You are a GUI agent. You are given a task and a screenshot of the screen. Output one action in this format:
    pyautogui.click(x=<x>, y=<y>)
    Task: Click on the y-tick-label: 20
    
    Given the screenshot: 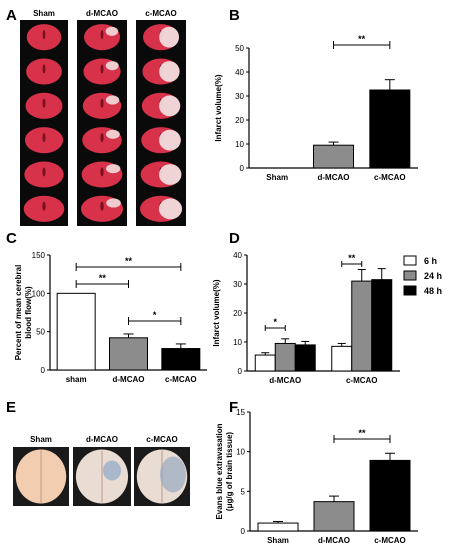 What is the action you would take?
    pyautogui.click(x=239, y=120)
    